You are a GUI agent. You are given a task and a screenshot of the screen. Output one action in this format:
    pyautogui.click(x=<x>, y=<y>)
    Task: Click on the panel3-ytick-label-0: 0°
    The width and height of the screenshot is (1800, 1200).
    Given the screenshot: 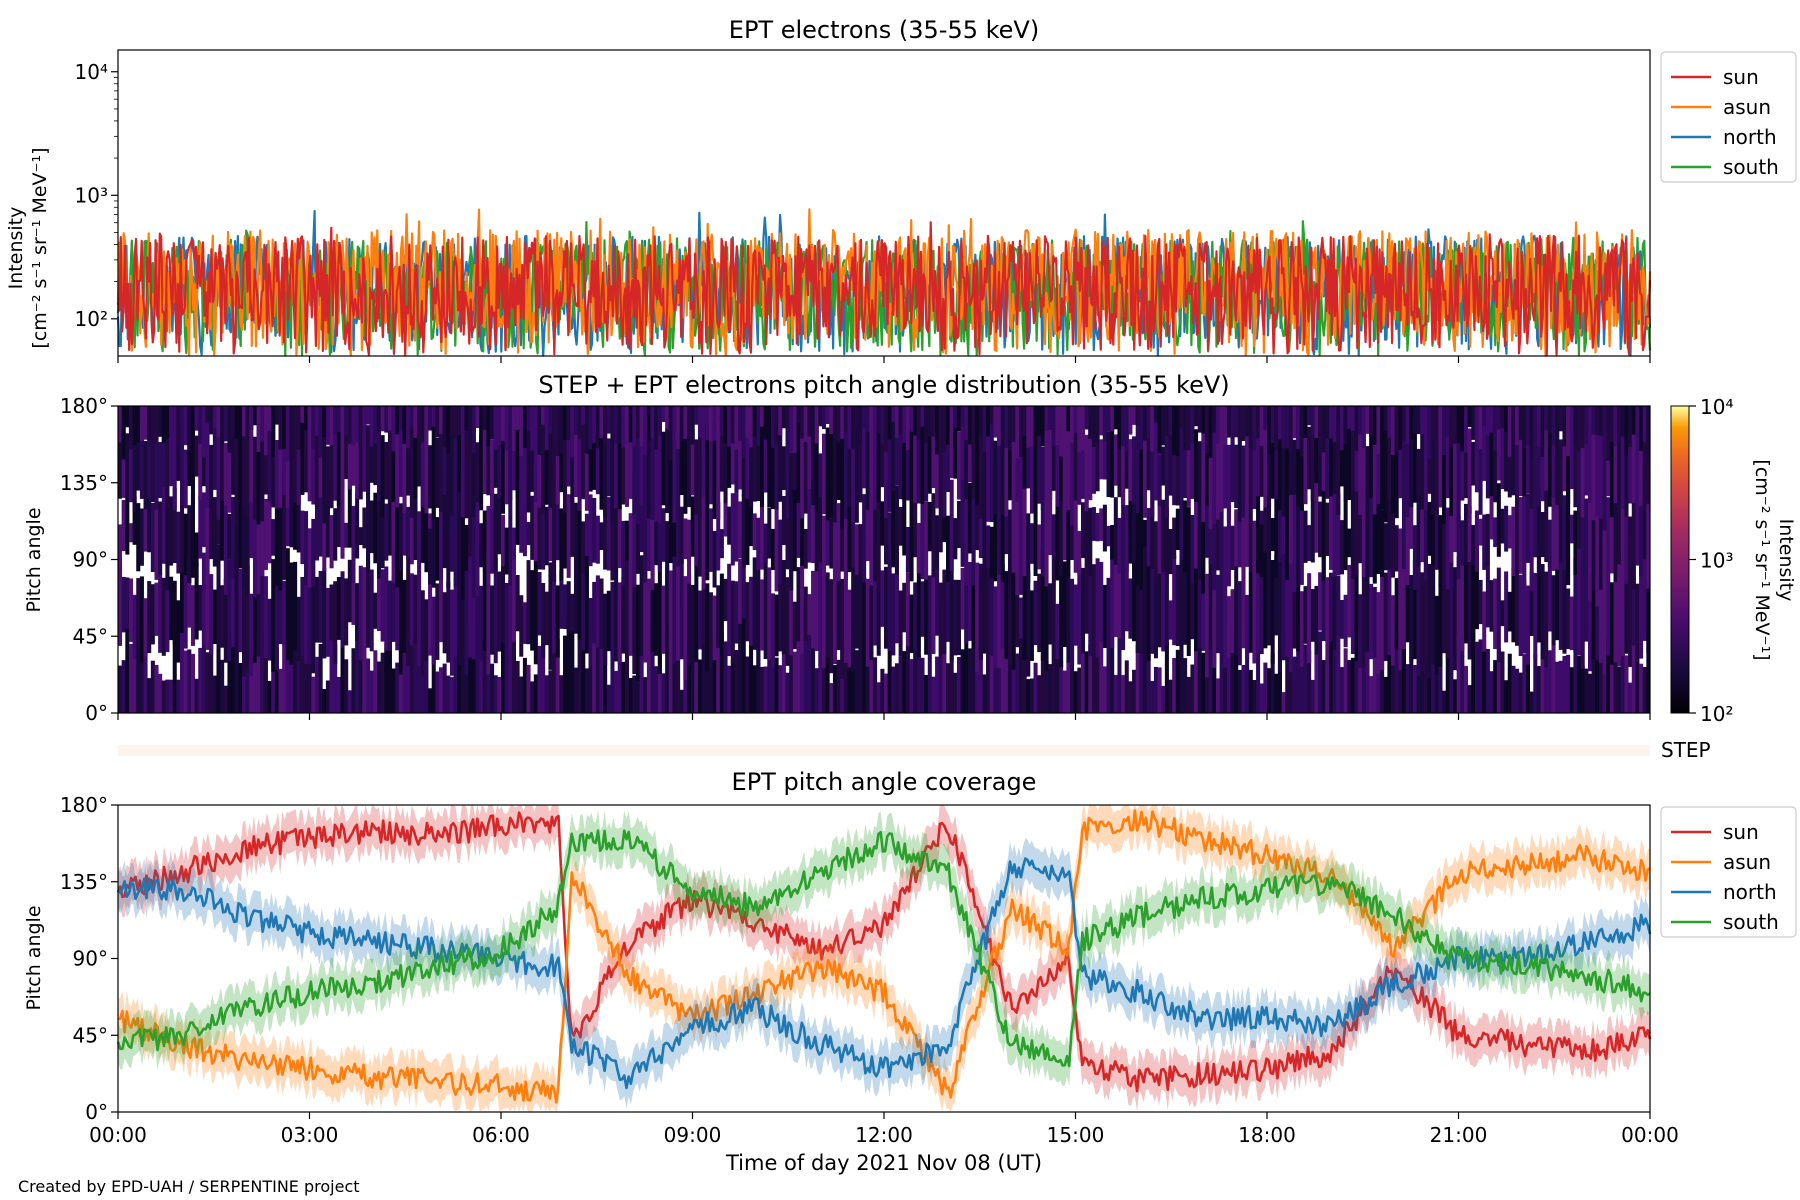 What is the action you would take?
    pyautogui.click(x=96, y=1112)
    